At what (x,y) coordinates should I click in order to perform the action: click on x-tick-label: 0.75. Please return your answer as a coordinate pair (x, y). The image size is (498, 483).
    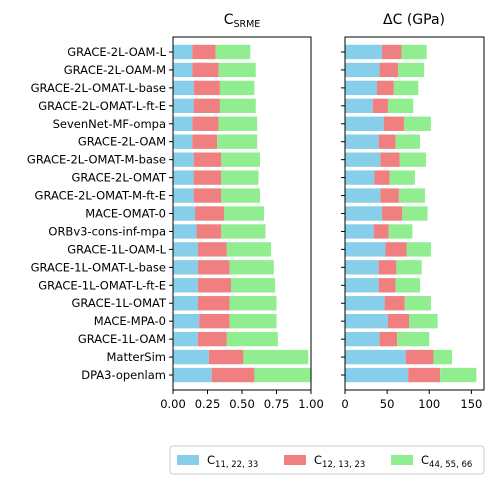
    Looking at the image, I should click on (277, 404).